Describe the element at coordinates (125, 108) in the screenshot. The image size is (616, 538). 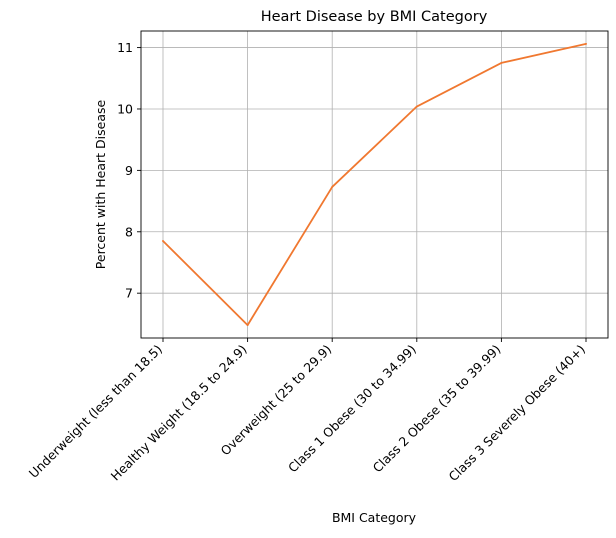
I see `y-tick-label: 10` at that location.